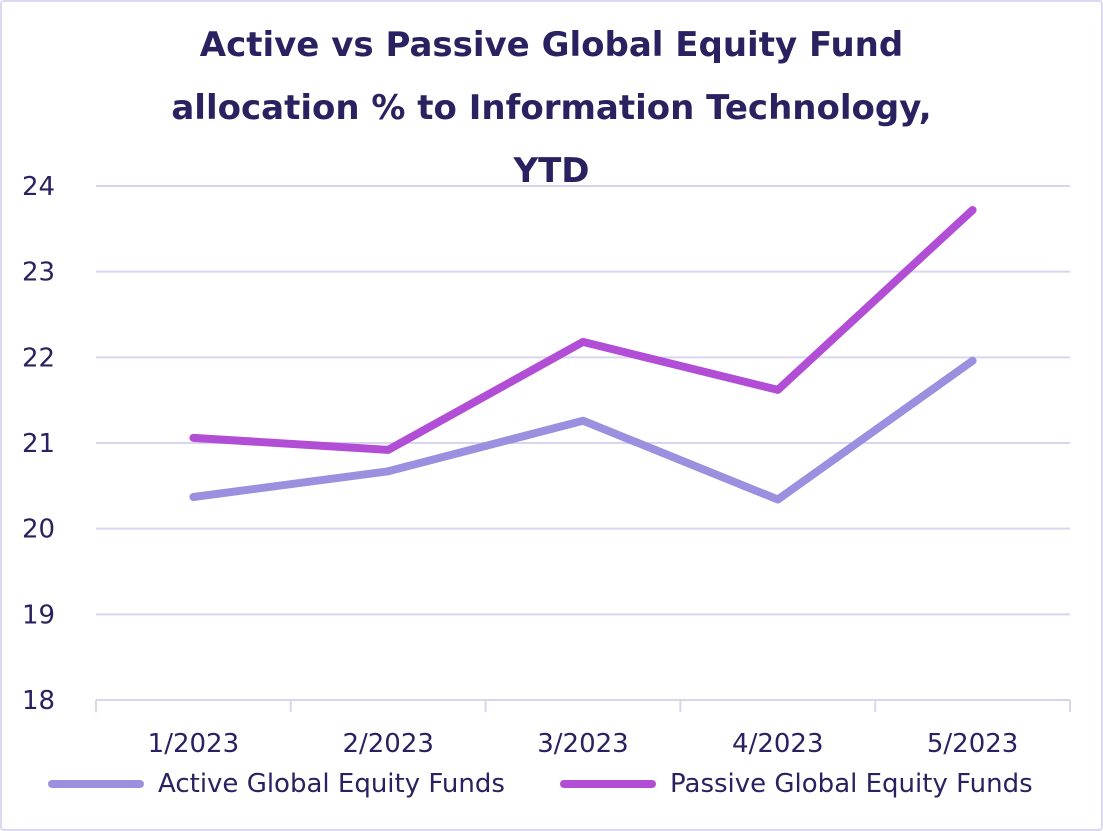  I want to click on y-tick-label: 22, so click(38, 358).